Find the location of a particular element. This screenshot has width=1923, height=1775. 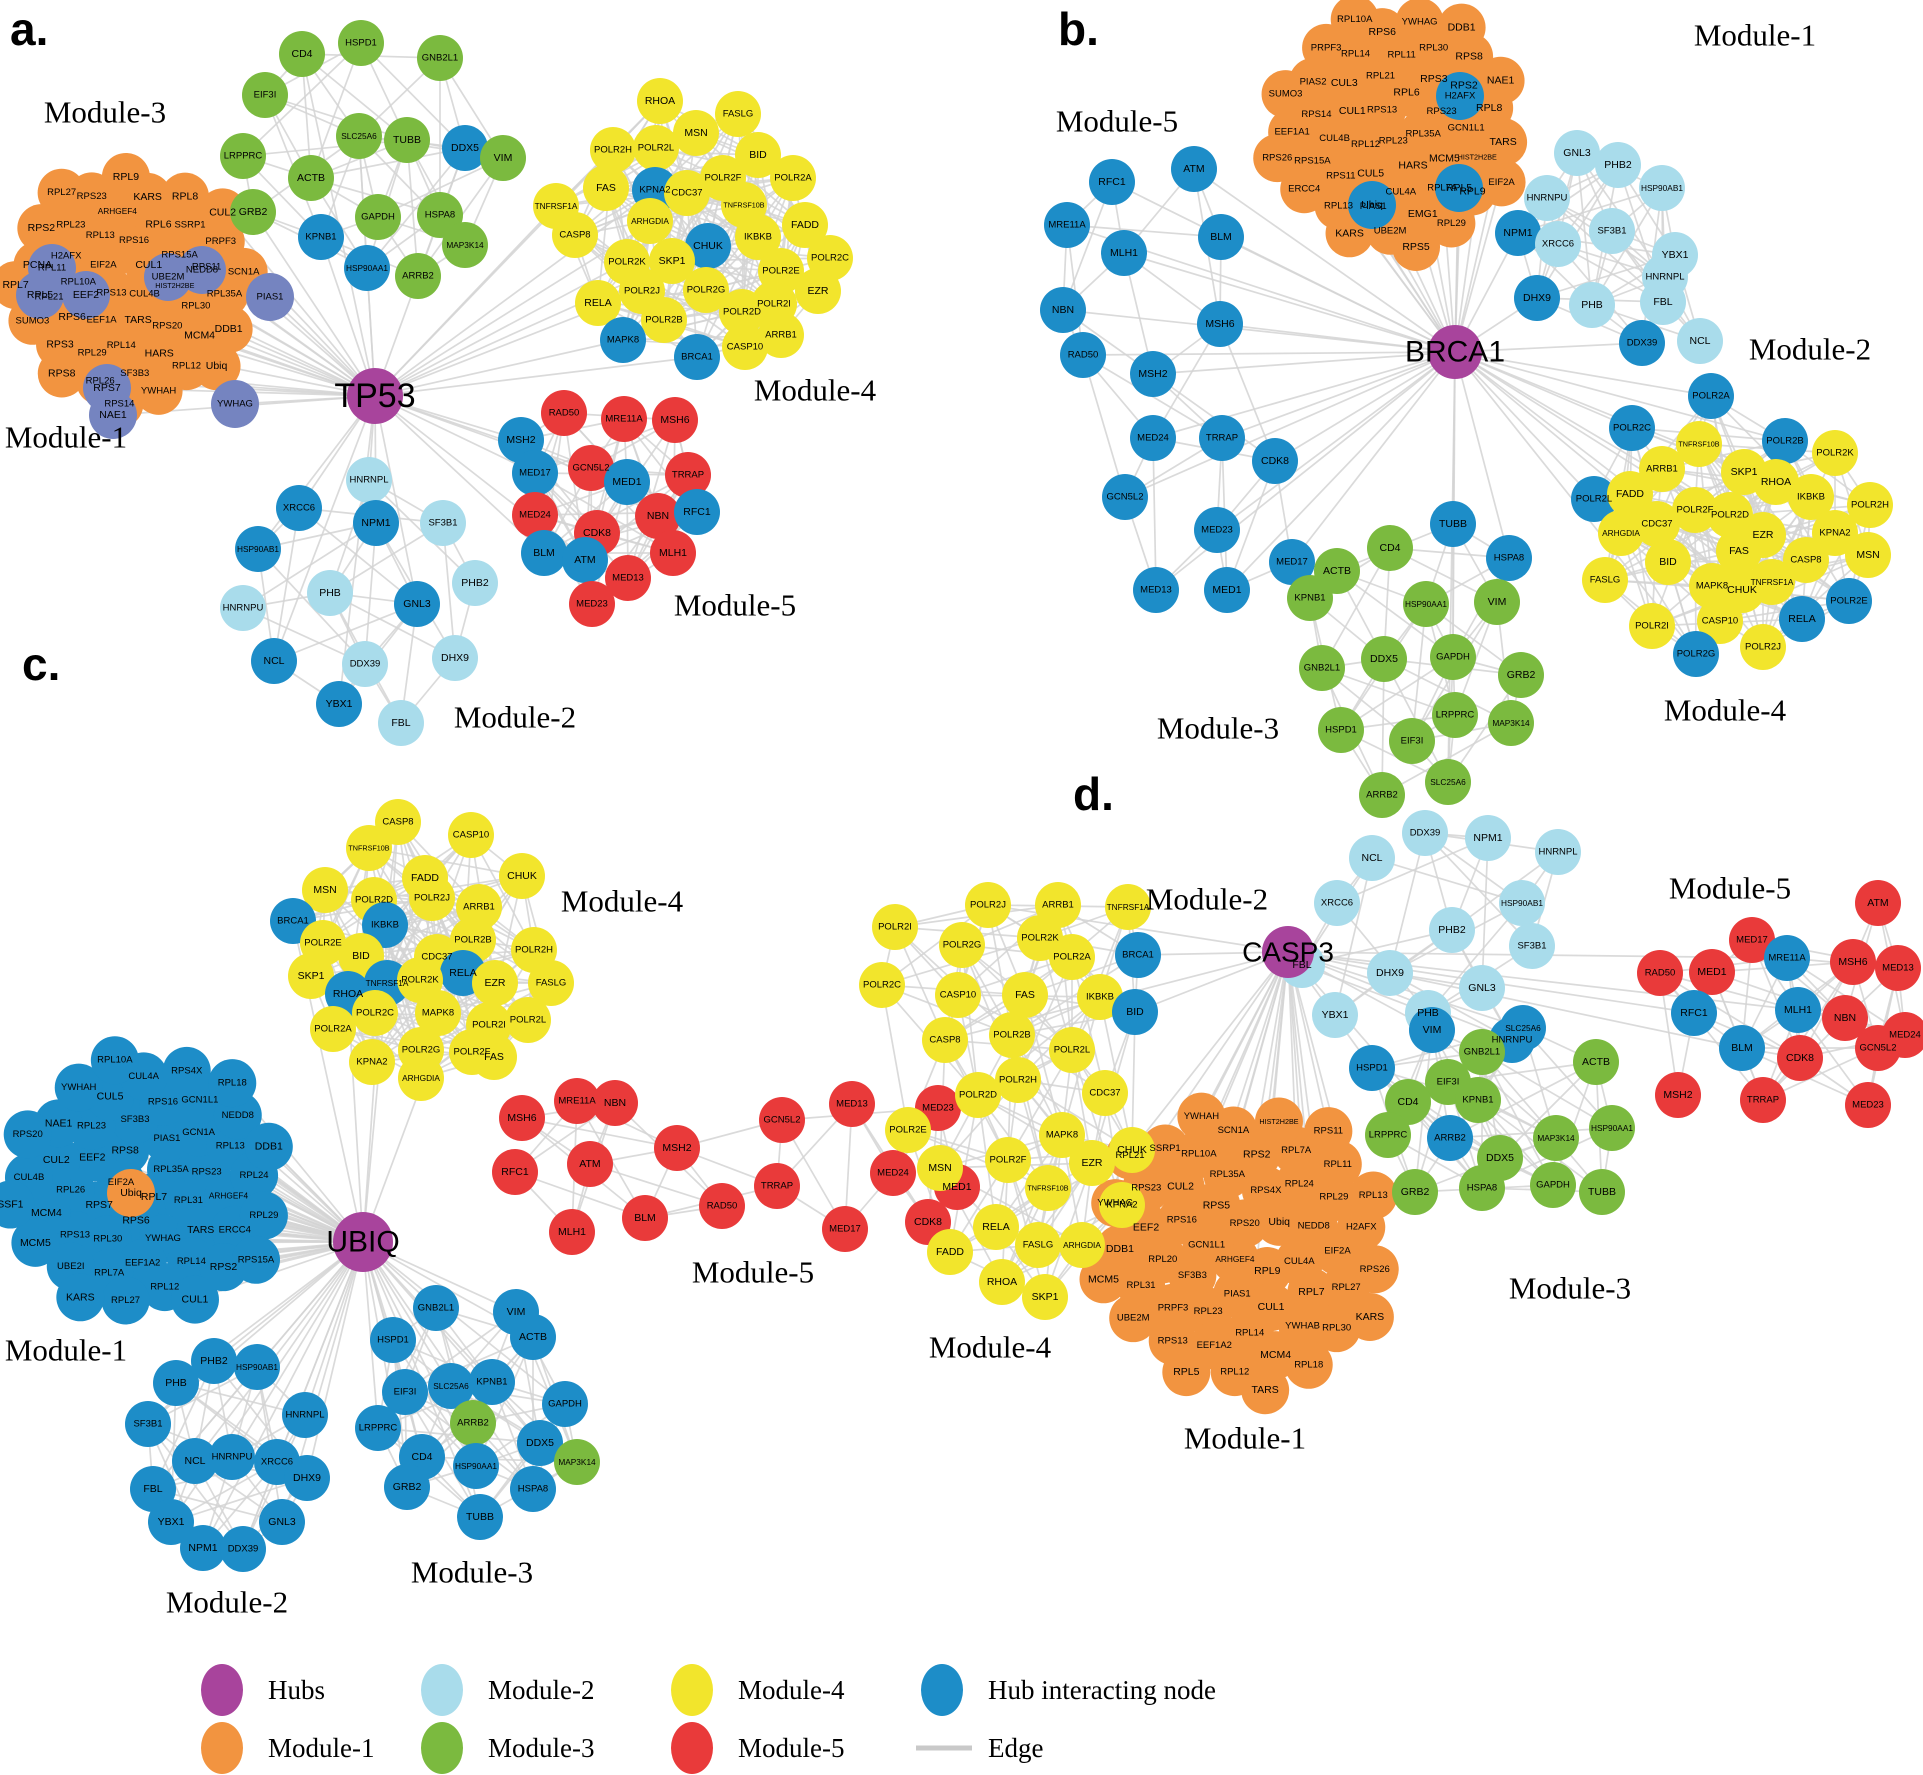

node-label-RPS3: RPS3 is located at coordinates (60, 345).